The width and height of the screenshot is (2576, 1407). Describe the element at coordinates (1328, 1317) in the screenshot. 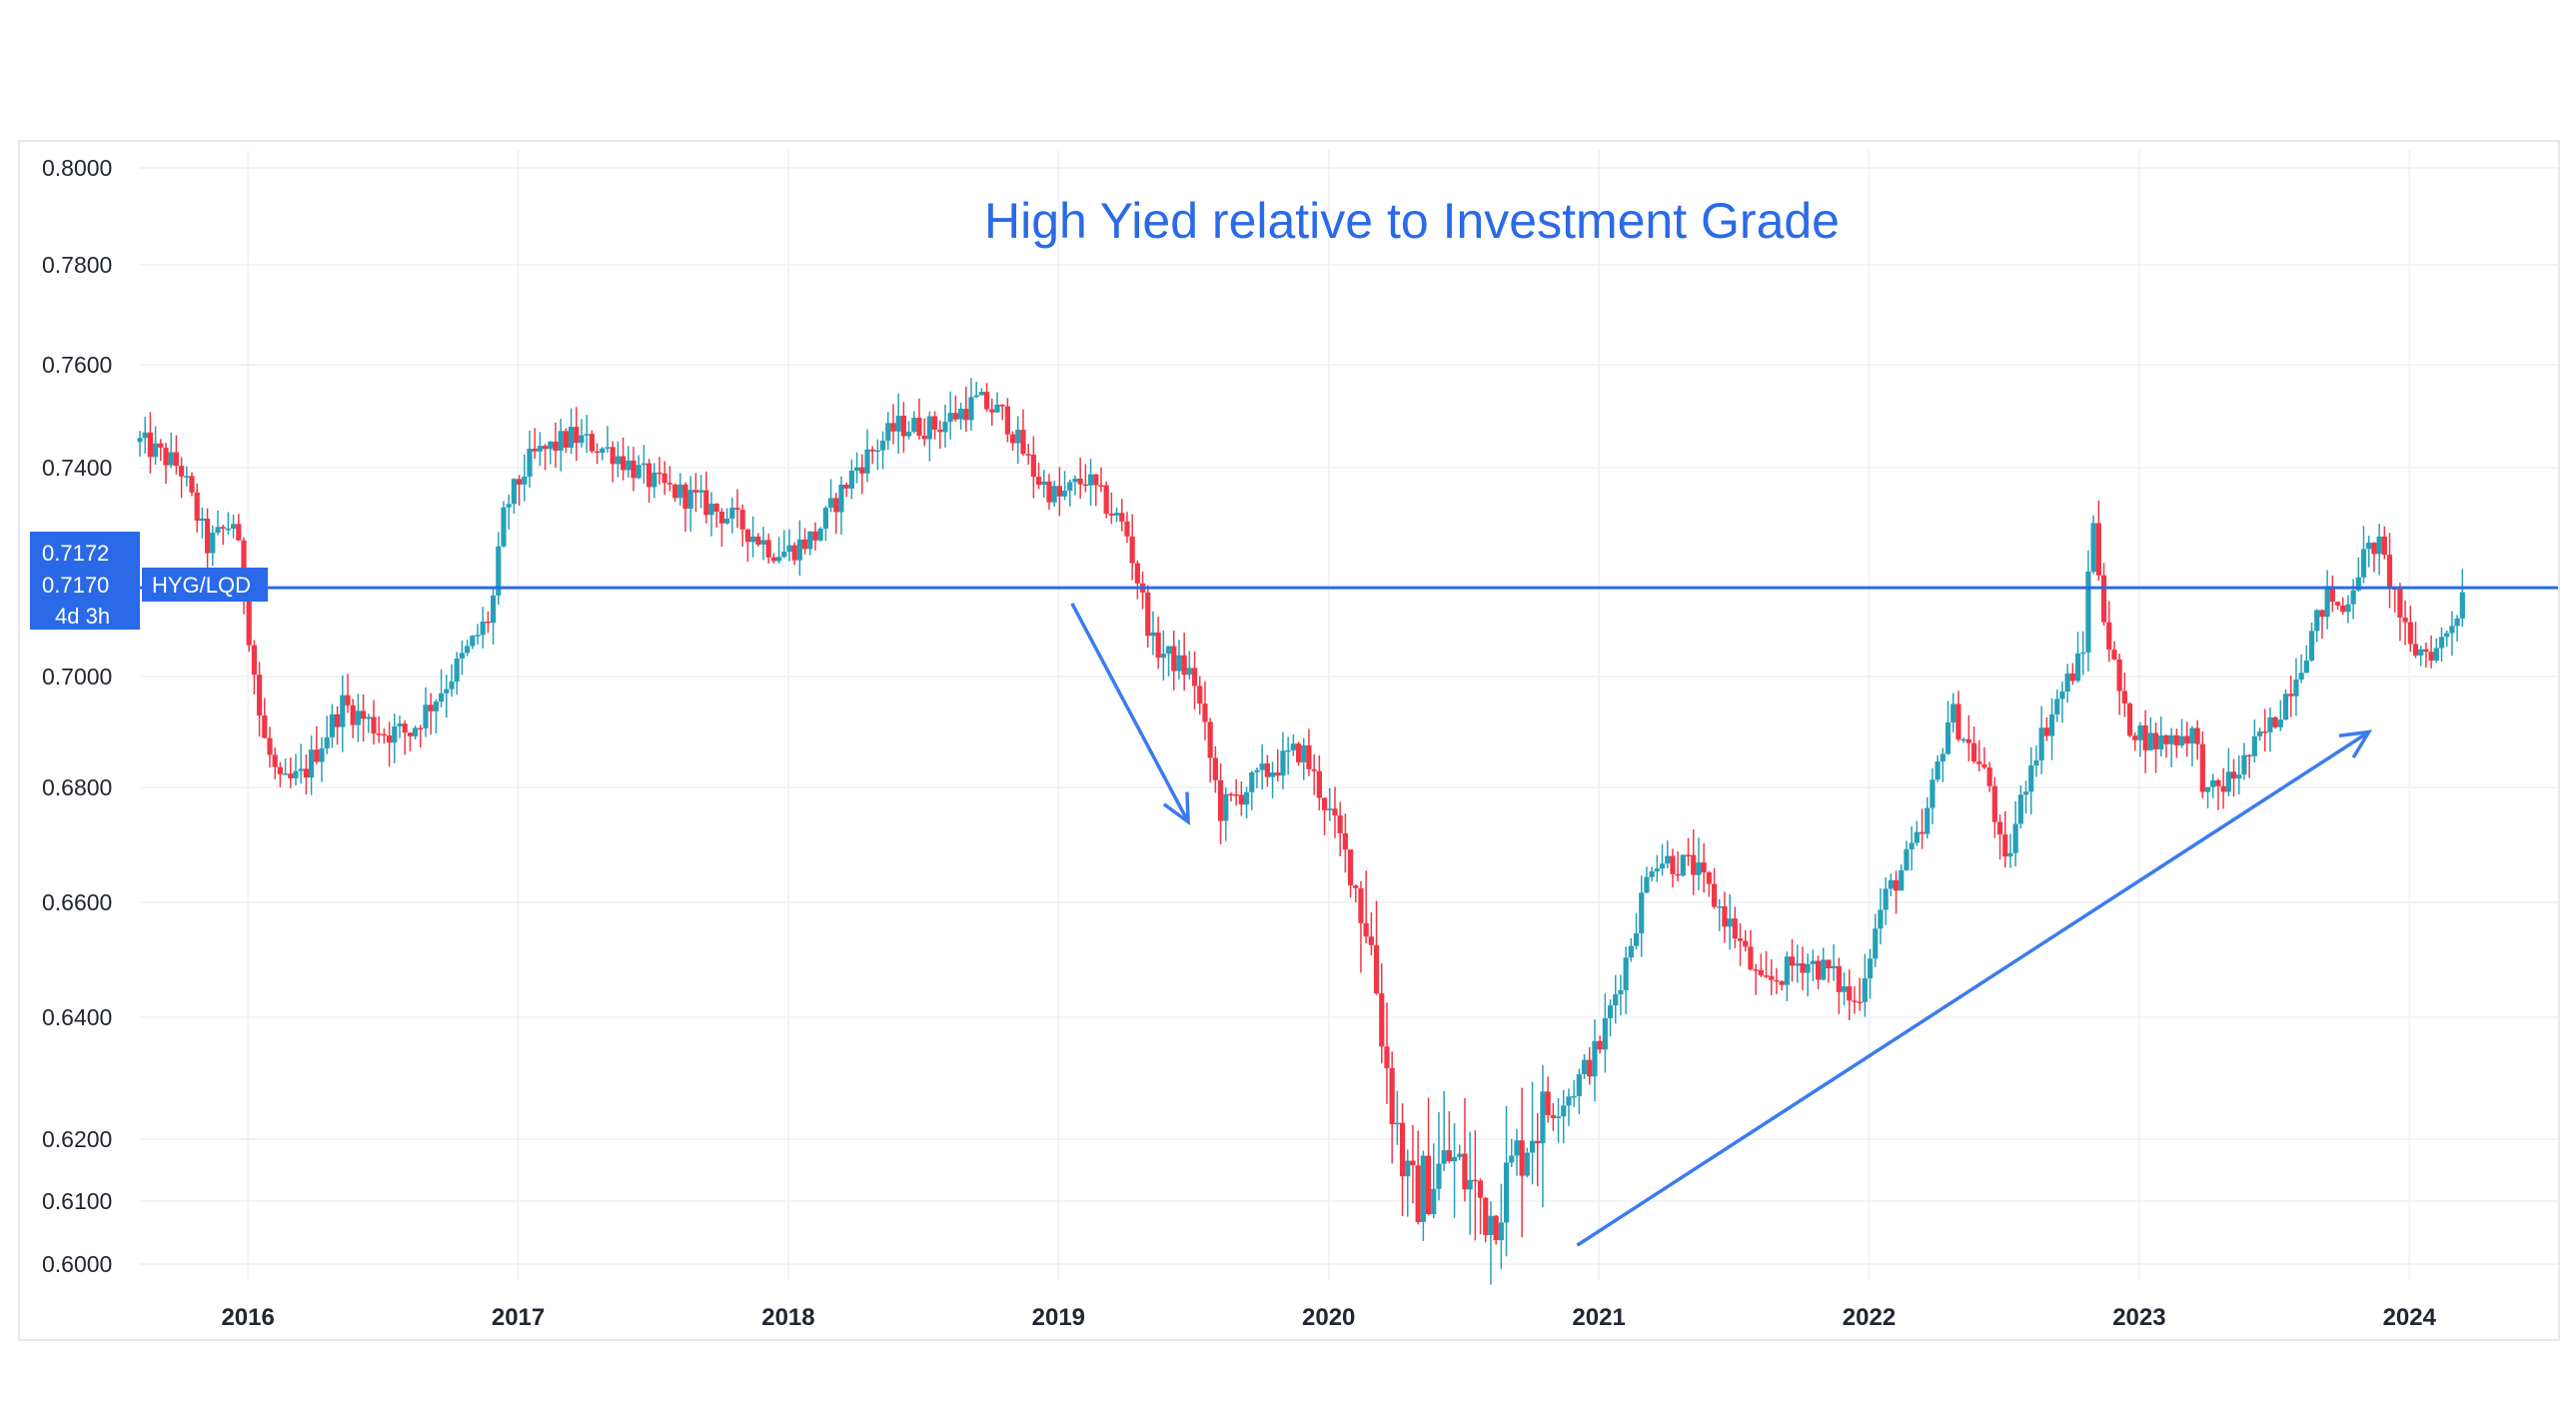

I see `x-tick-label: 2020` at that location.